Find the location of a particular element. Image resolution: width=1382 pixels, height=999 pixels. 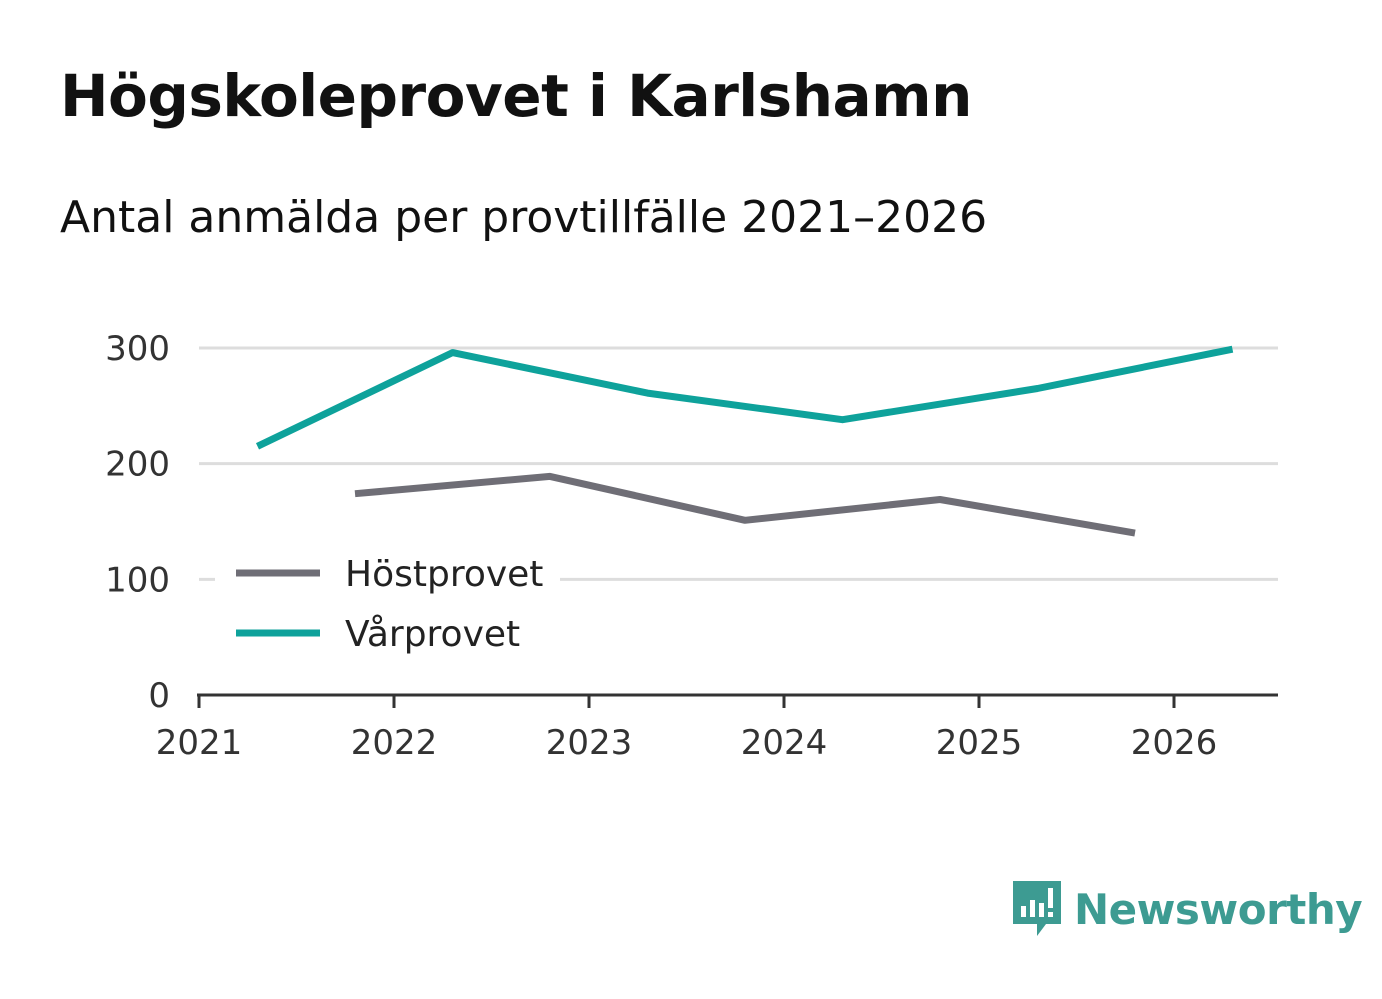

legend-label: Vårprovet is located at coordinates (432, 634).